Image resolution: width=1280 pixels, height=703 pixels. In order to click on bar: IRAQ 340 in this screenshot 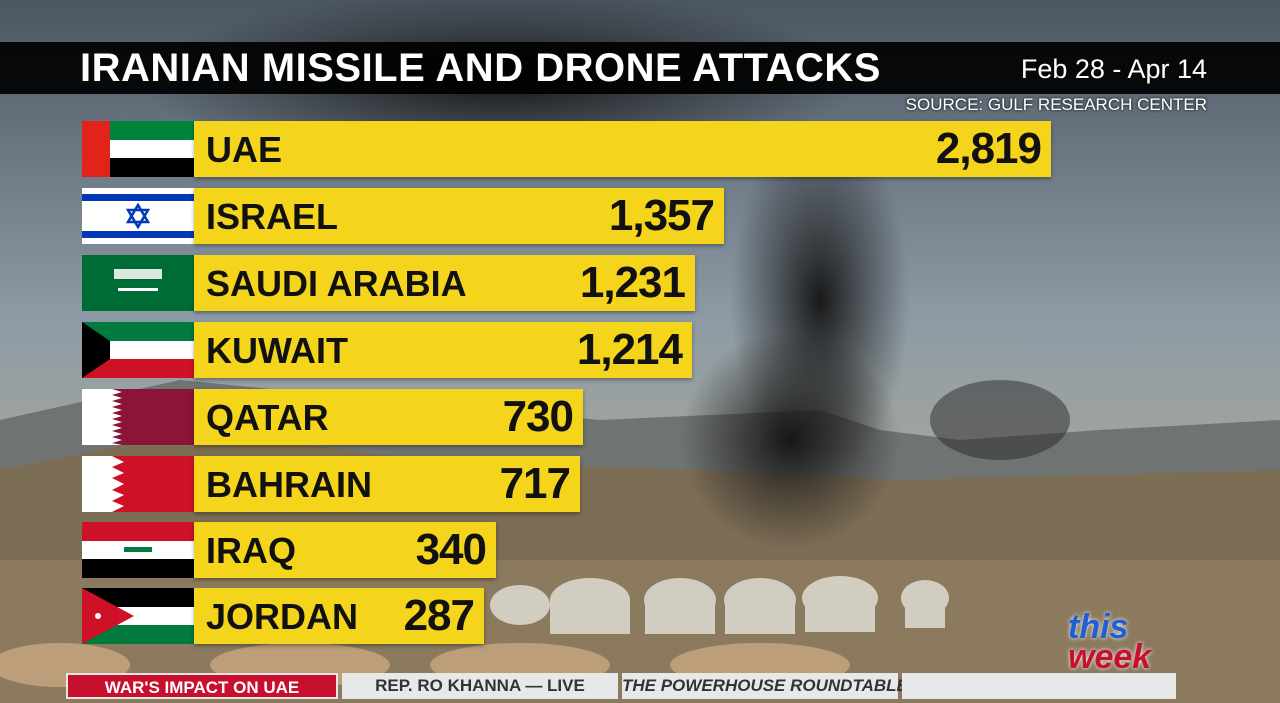, I will do `click(345, 550)`.